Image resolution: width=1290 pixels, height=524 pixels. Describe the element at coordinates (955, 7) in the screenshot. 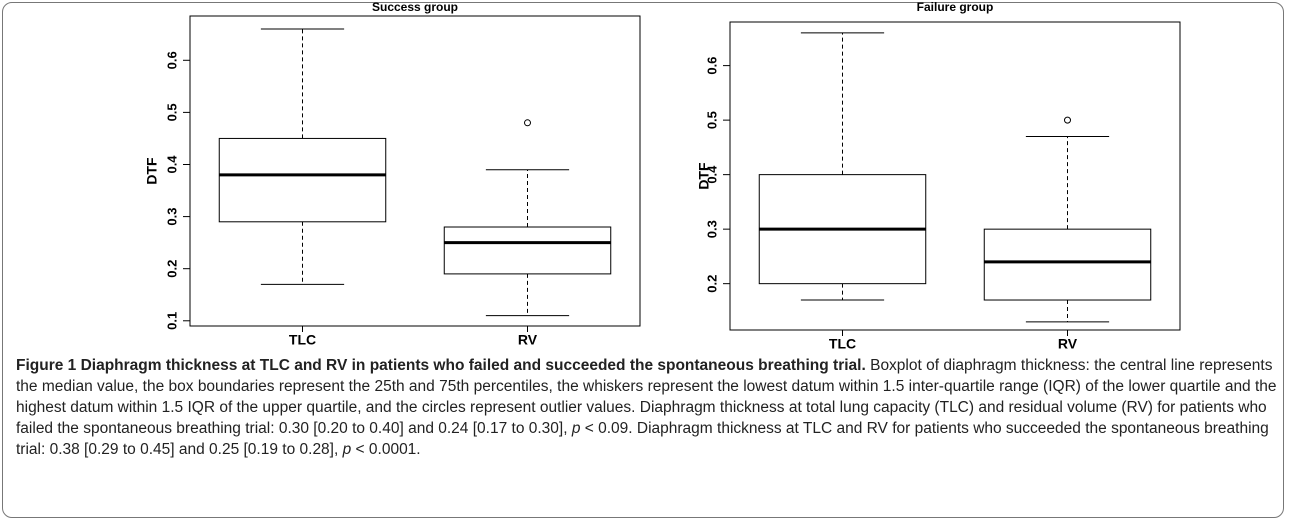

I see `chart-title: Failure group` at that location.